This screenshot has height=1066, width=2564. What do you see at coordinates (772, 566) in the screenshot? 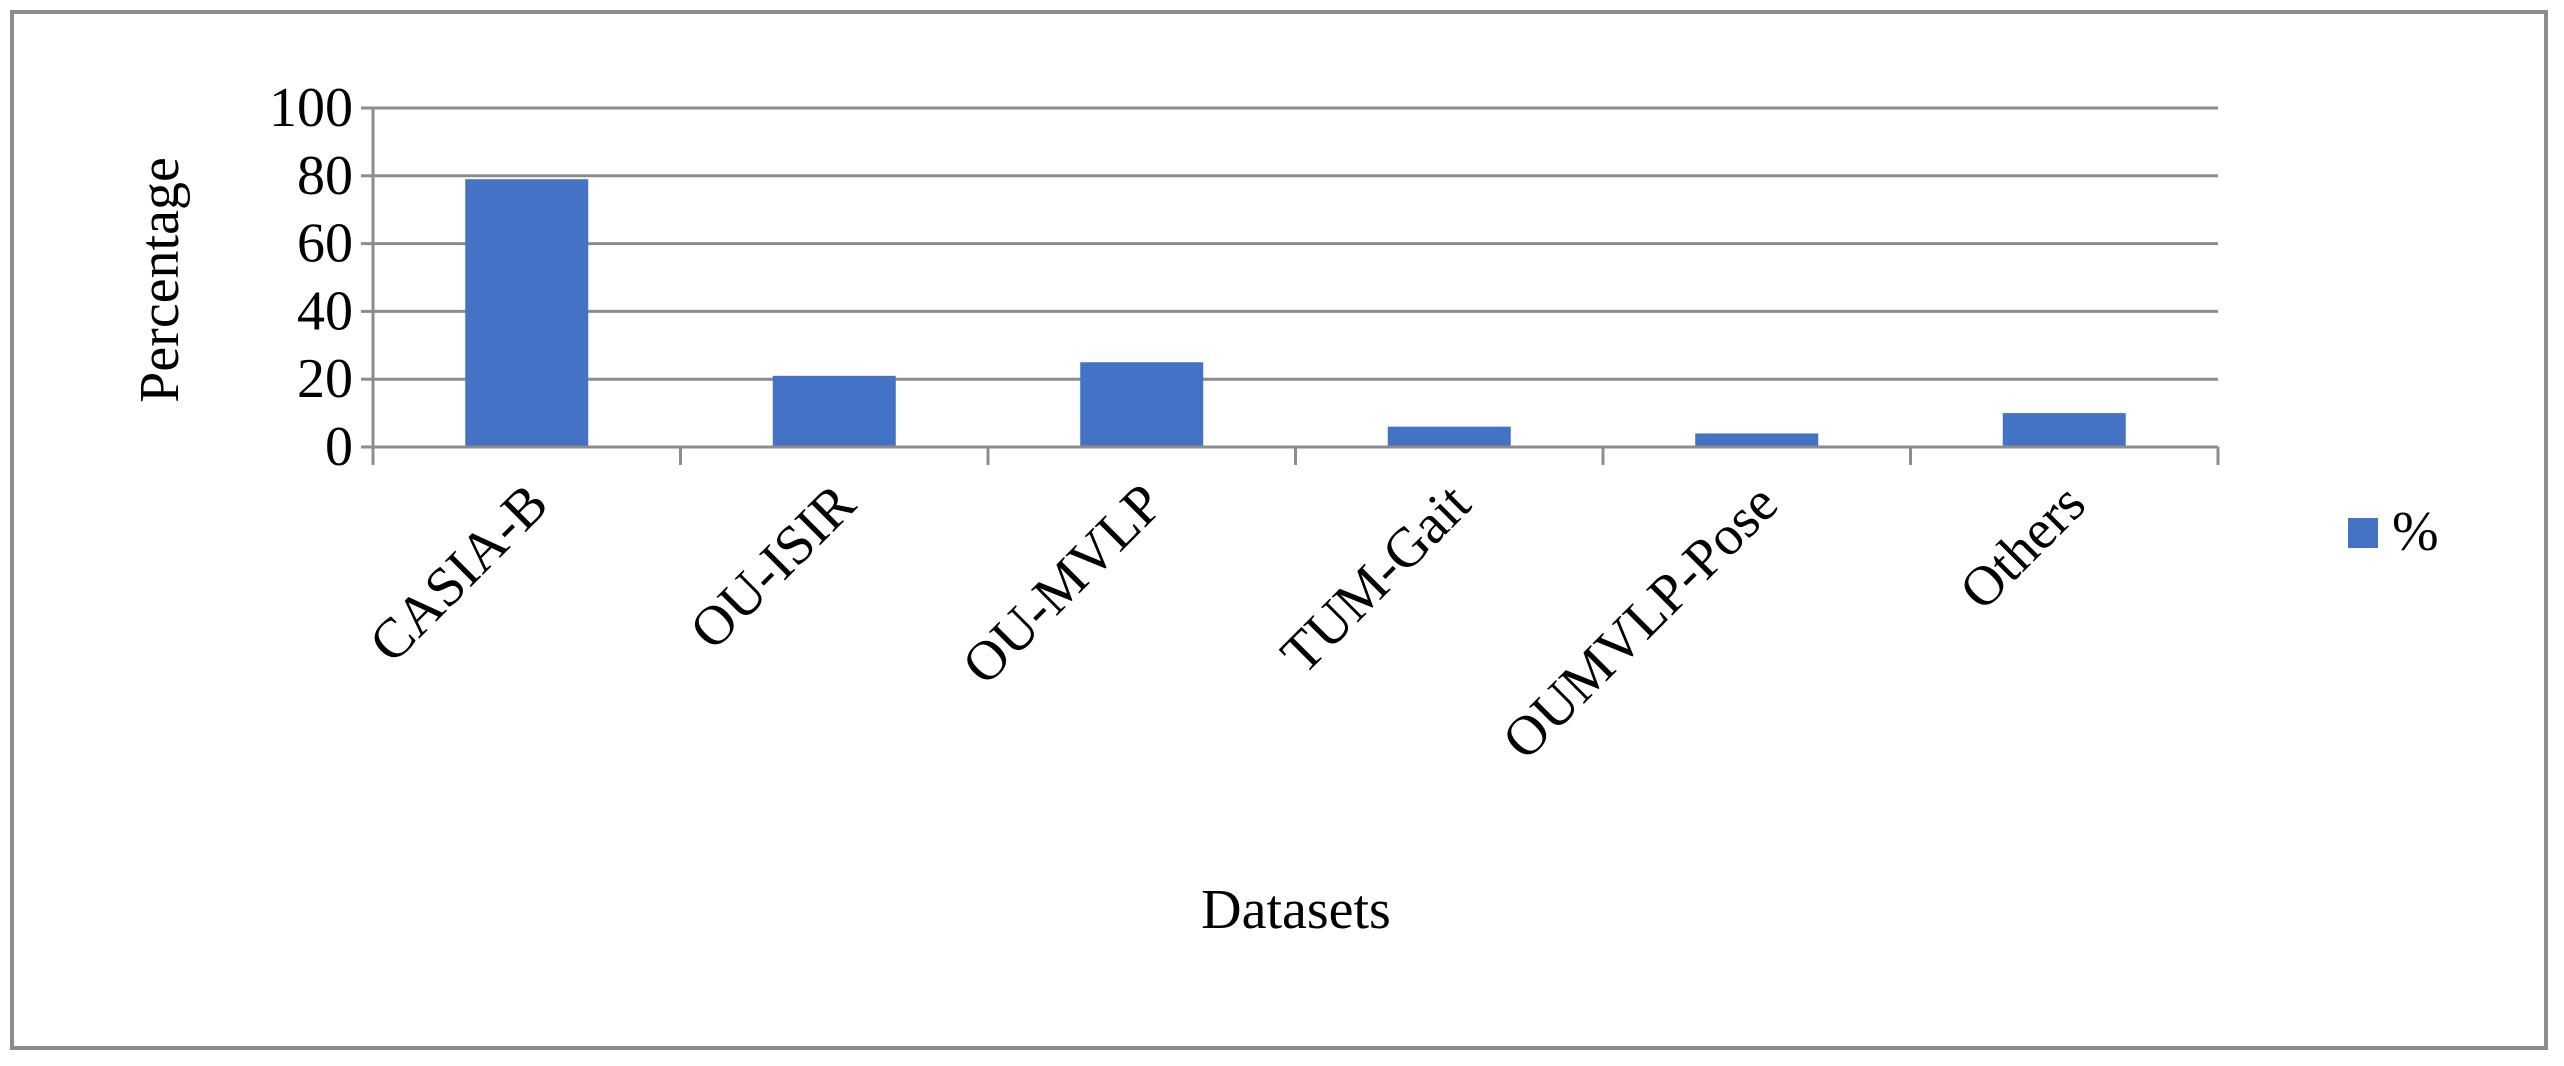
I see `x-tick-label-ou-isir: OU-ISIR` at bounding box center [772, 566].